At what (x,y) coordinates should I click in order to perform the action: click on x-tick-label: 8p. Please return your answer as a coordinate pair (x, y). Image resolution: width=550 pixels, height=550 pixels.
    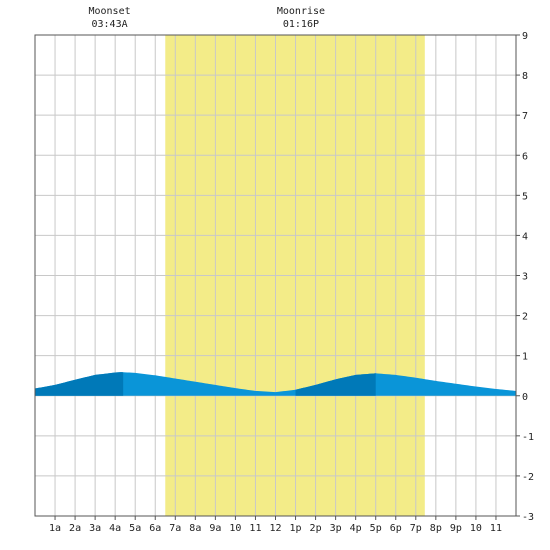
    Looking at the image, I should click on (436, 528).